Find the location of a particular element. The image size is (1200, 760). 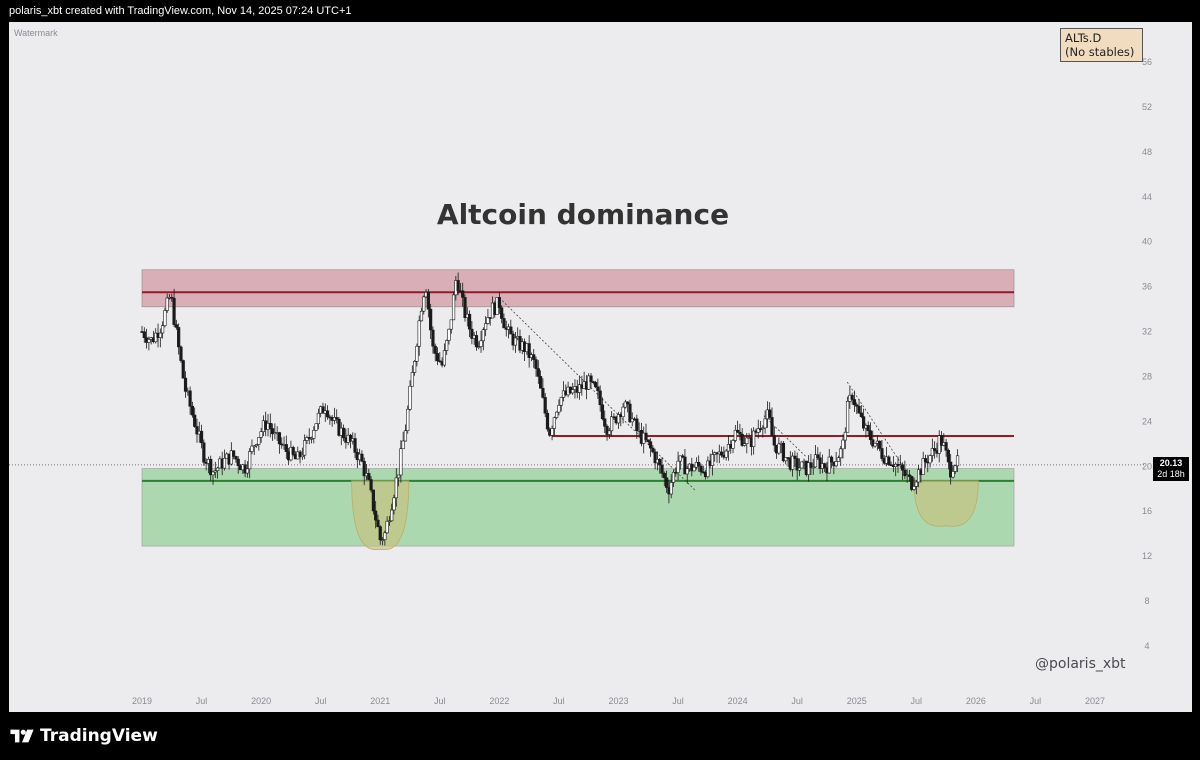

x-tick-label: 2021 is located at coordinates (380, 701).